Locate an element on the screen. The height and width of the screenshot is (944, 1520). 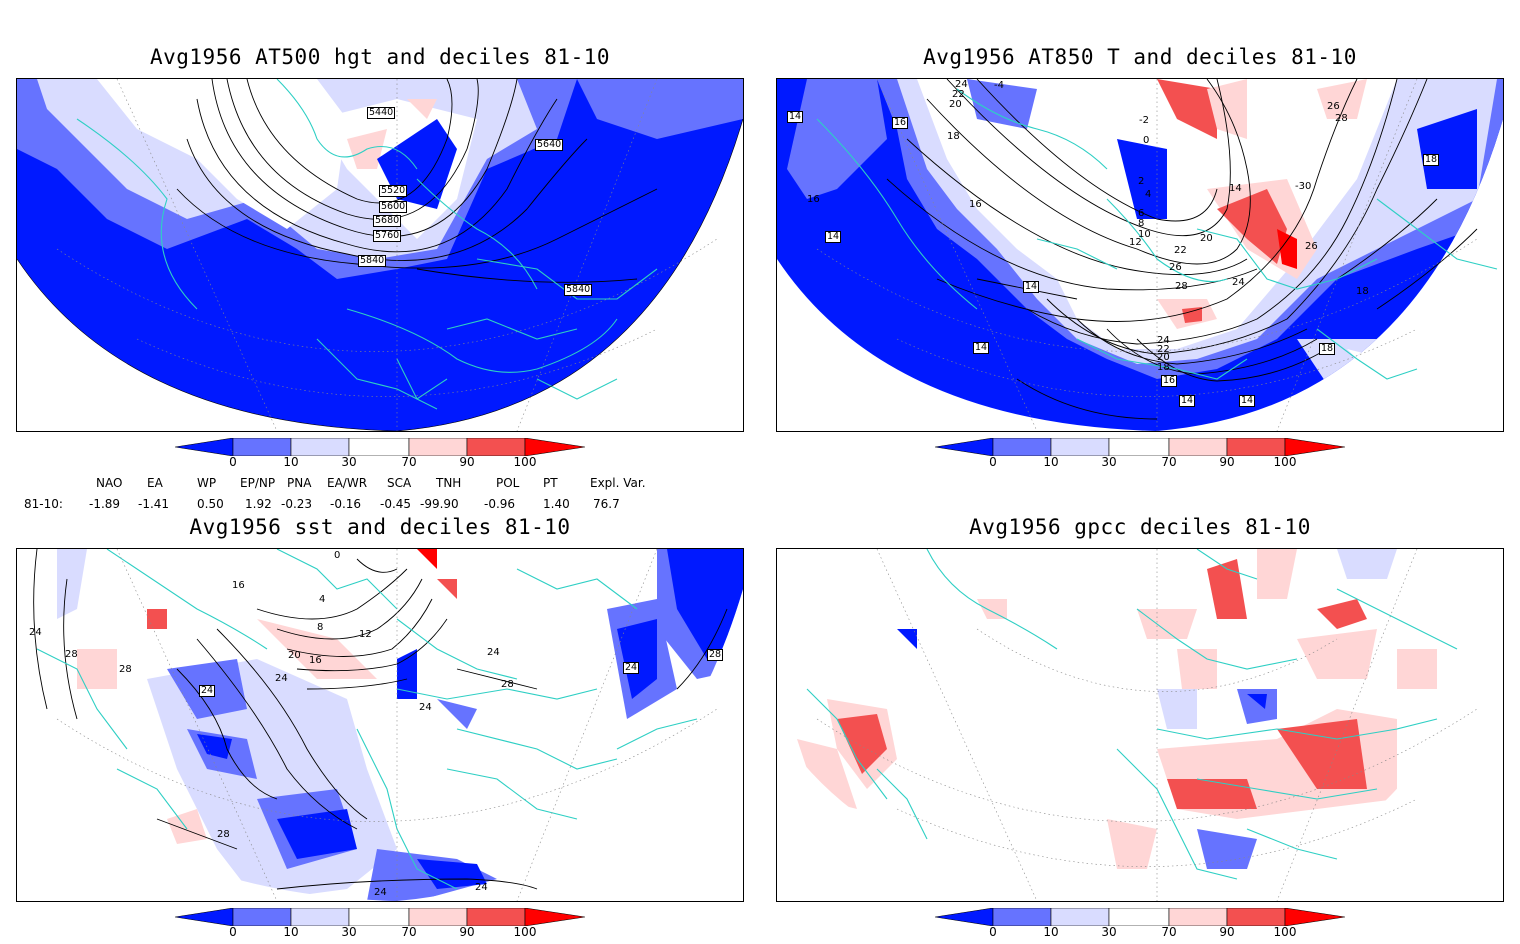
contour-label: -30 is located at coordinates (1303, 186).